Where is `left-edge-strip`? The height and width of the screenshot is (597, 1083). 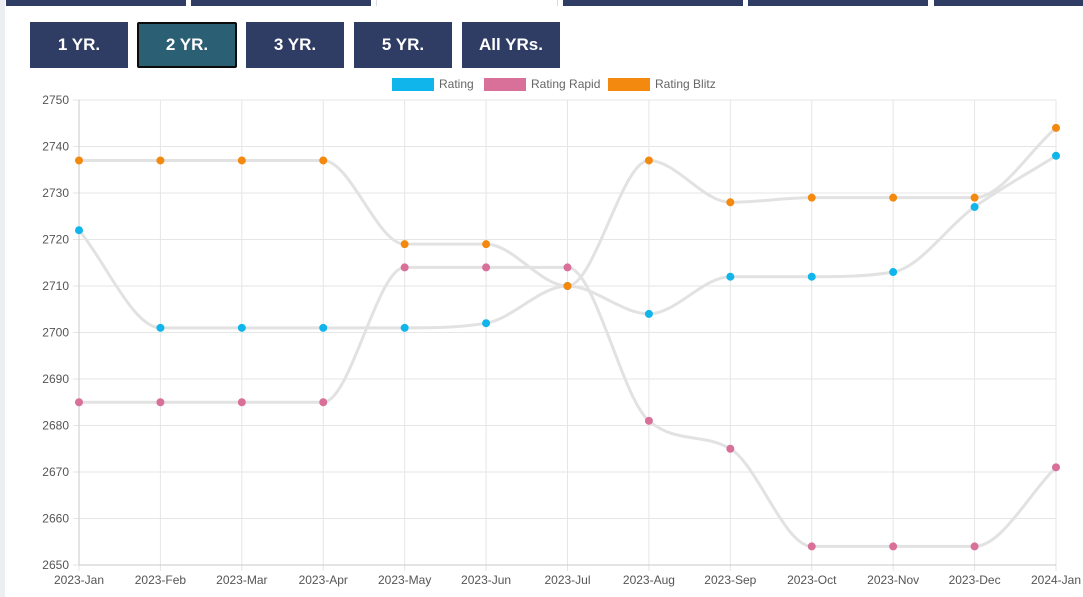
left-edge-strip is located at coordinates (2, 298).